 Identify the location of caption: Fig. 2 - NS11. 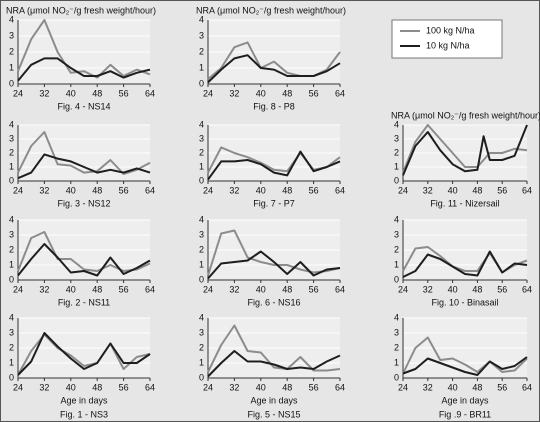
(84, 302).